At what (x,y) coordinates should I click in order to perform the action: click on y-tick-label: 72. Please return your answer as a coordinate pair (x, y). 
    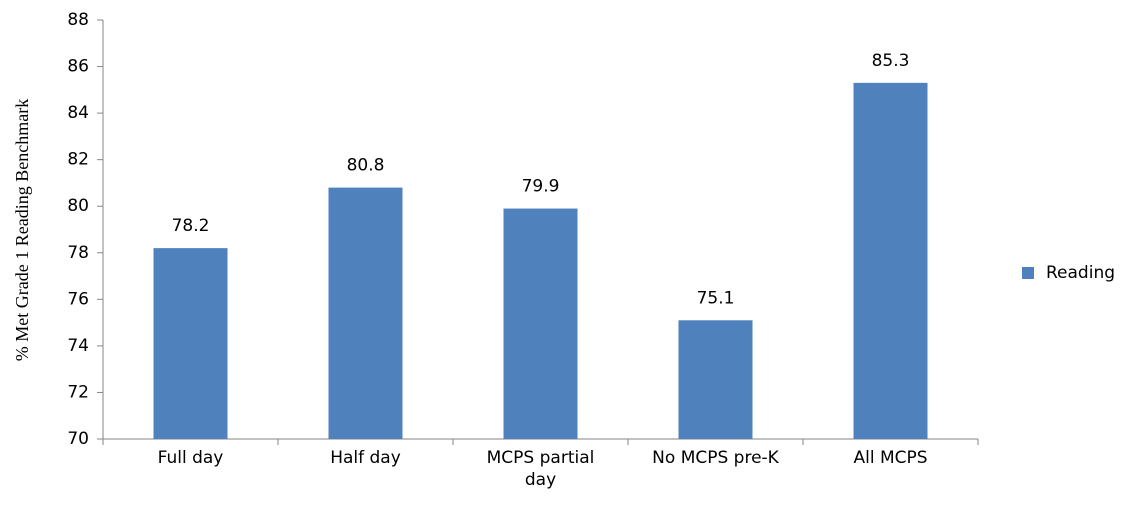
    Looking at the image, I should click on (78, 392).